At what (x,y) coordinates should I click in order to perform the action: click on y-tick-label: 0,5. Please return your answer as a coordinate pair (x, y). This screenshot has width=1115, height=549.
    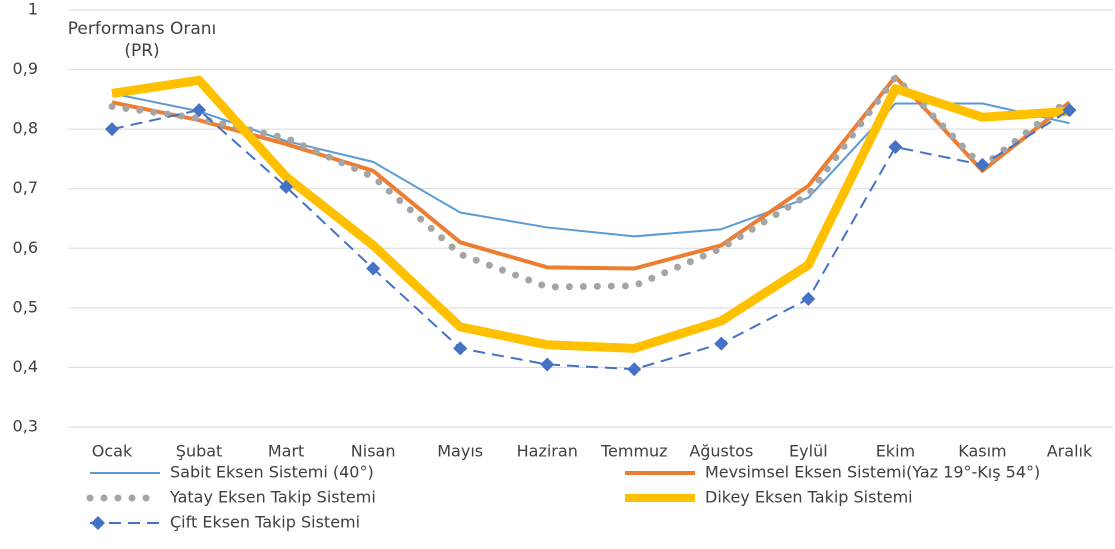
    Looking at the image, I should click on (25, 306).